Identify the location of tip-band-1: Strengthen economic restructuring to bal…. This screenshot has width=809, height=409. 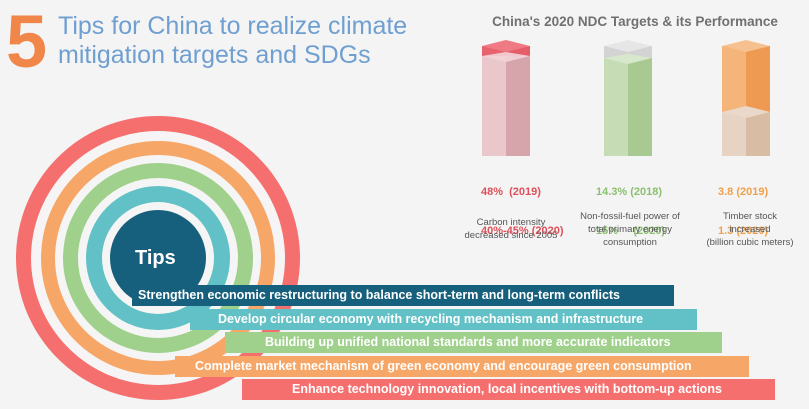
(403, 295).